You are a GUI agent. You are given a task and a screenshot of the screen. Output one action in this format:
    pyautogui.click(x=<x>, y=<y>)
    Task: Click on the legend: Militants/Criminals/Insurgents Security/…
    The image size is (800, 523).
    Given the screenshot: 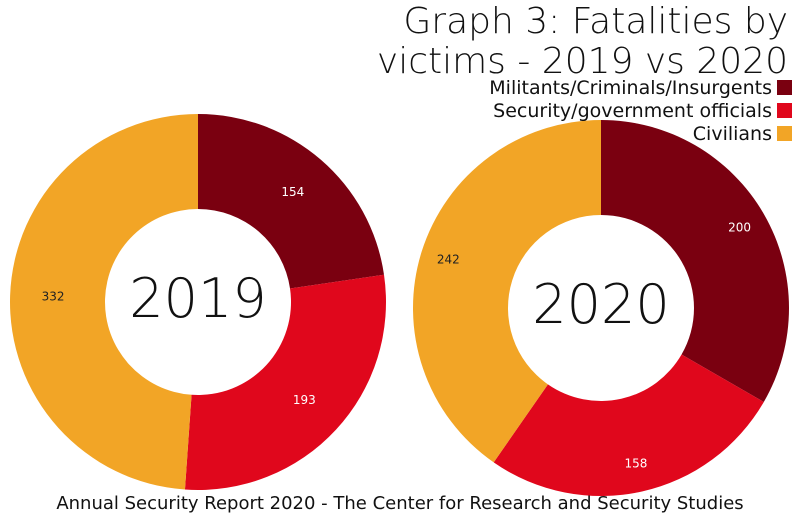 What is the action you would take?
    pyautogui.click(x=640, y=110)
    